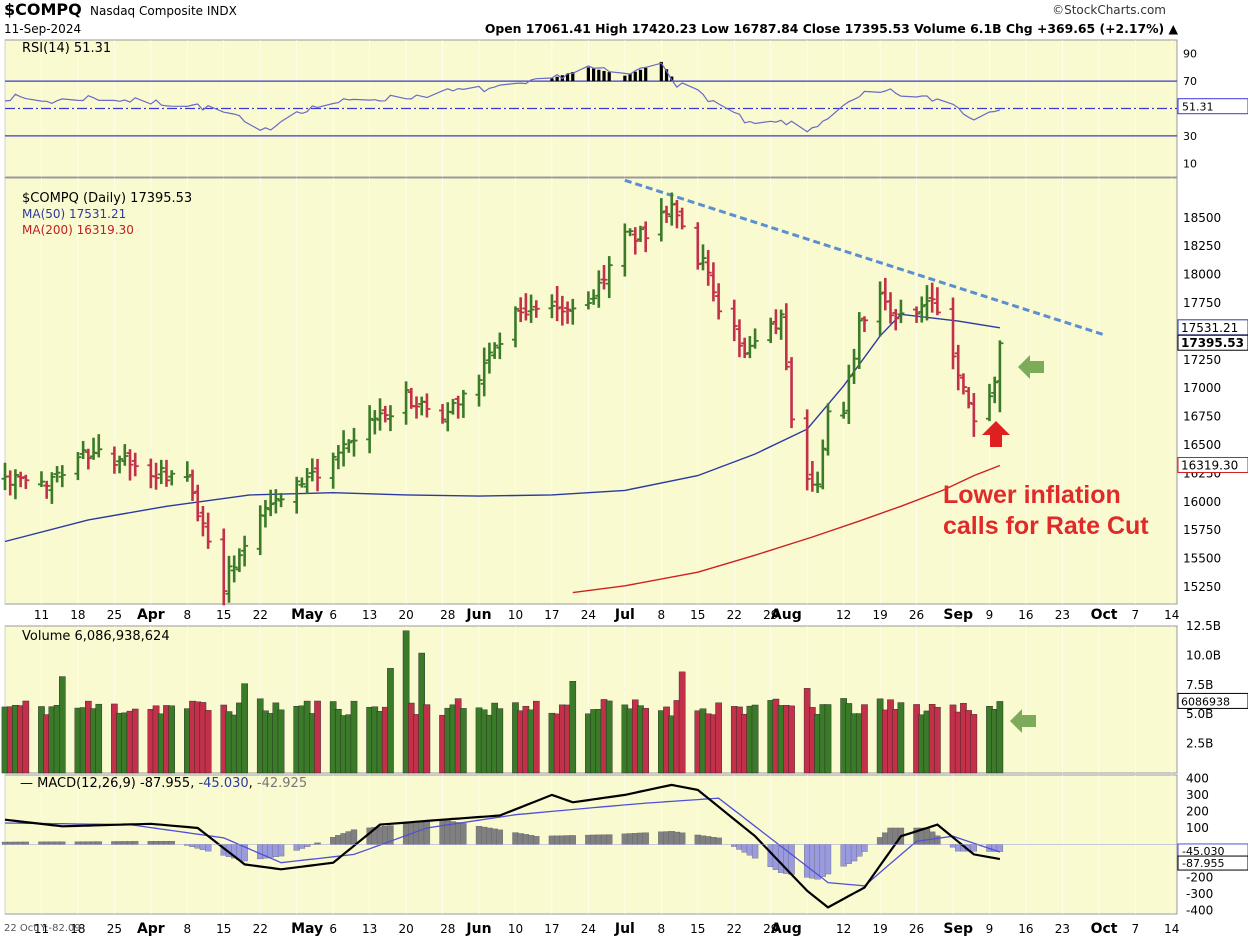 Image resolution: width=1248 pixels, height=936 pixels. I want to click on rsi-panel: 907050301051.31, so click(626, 108).